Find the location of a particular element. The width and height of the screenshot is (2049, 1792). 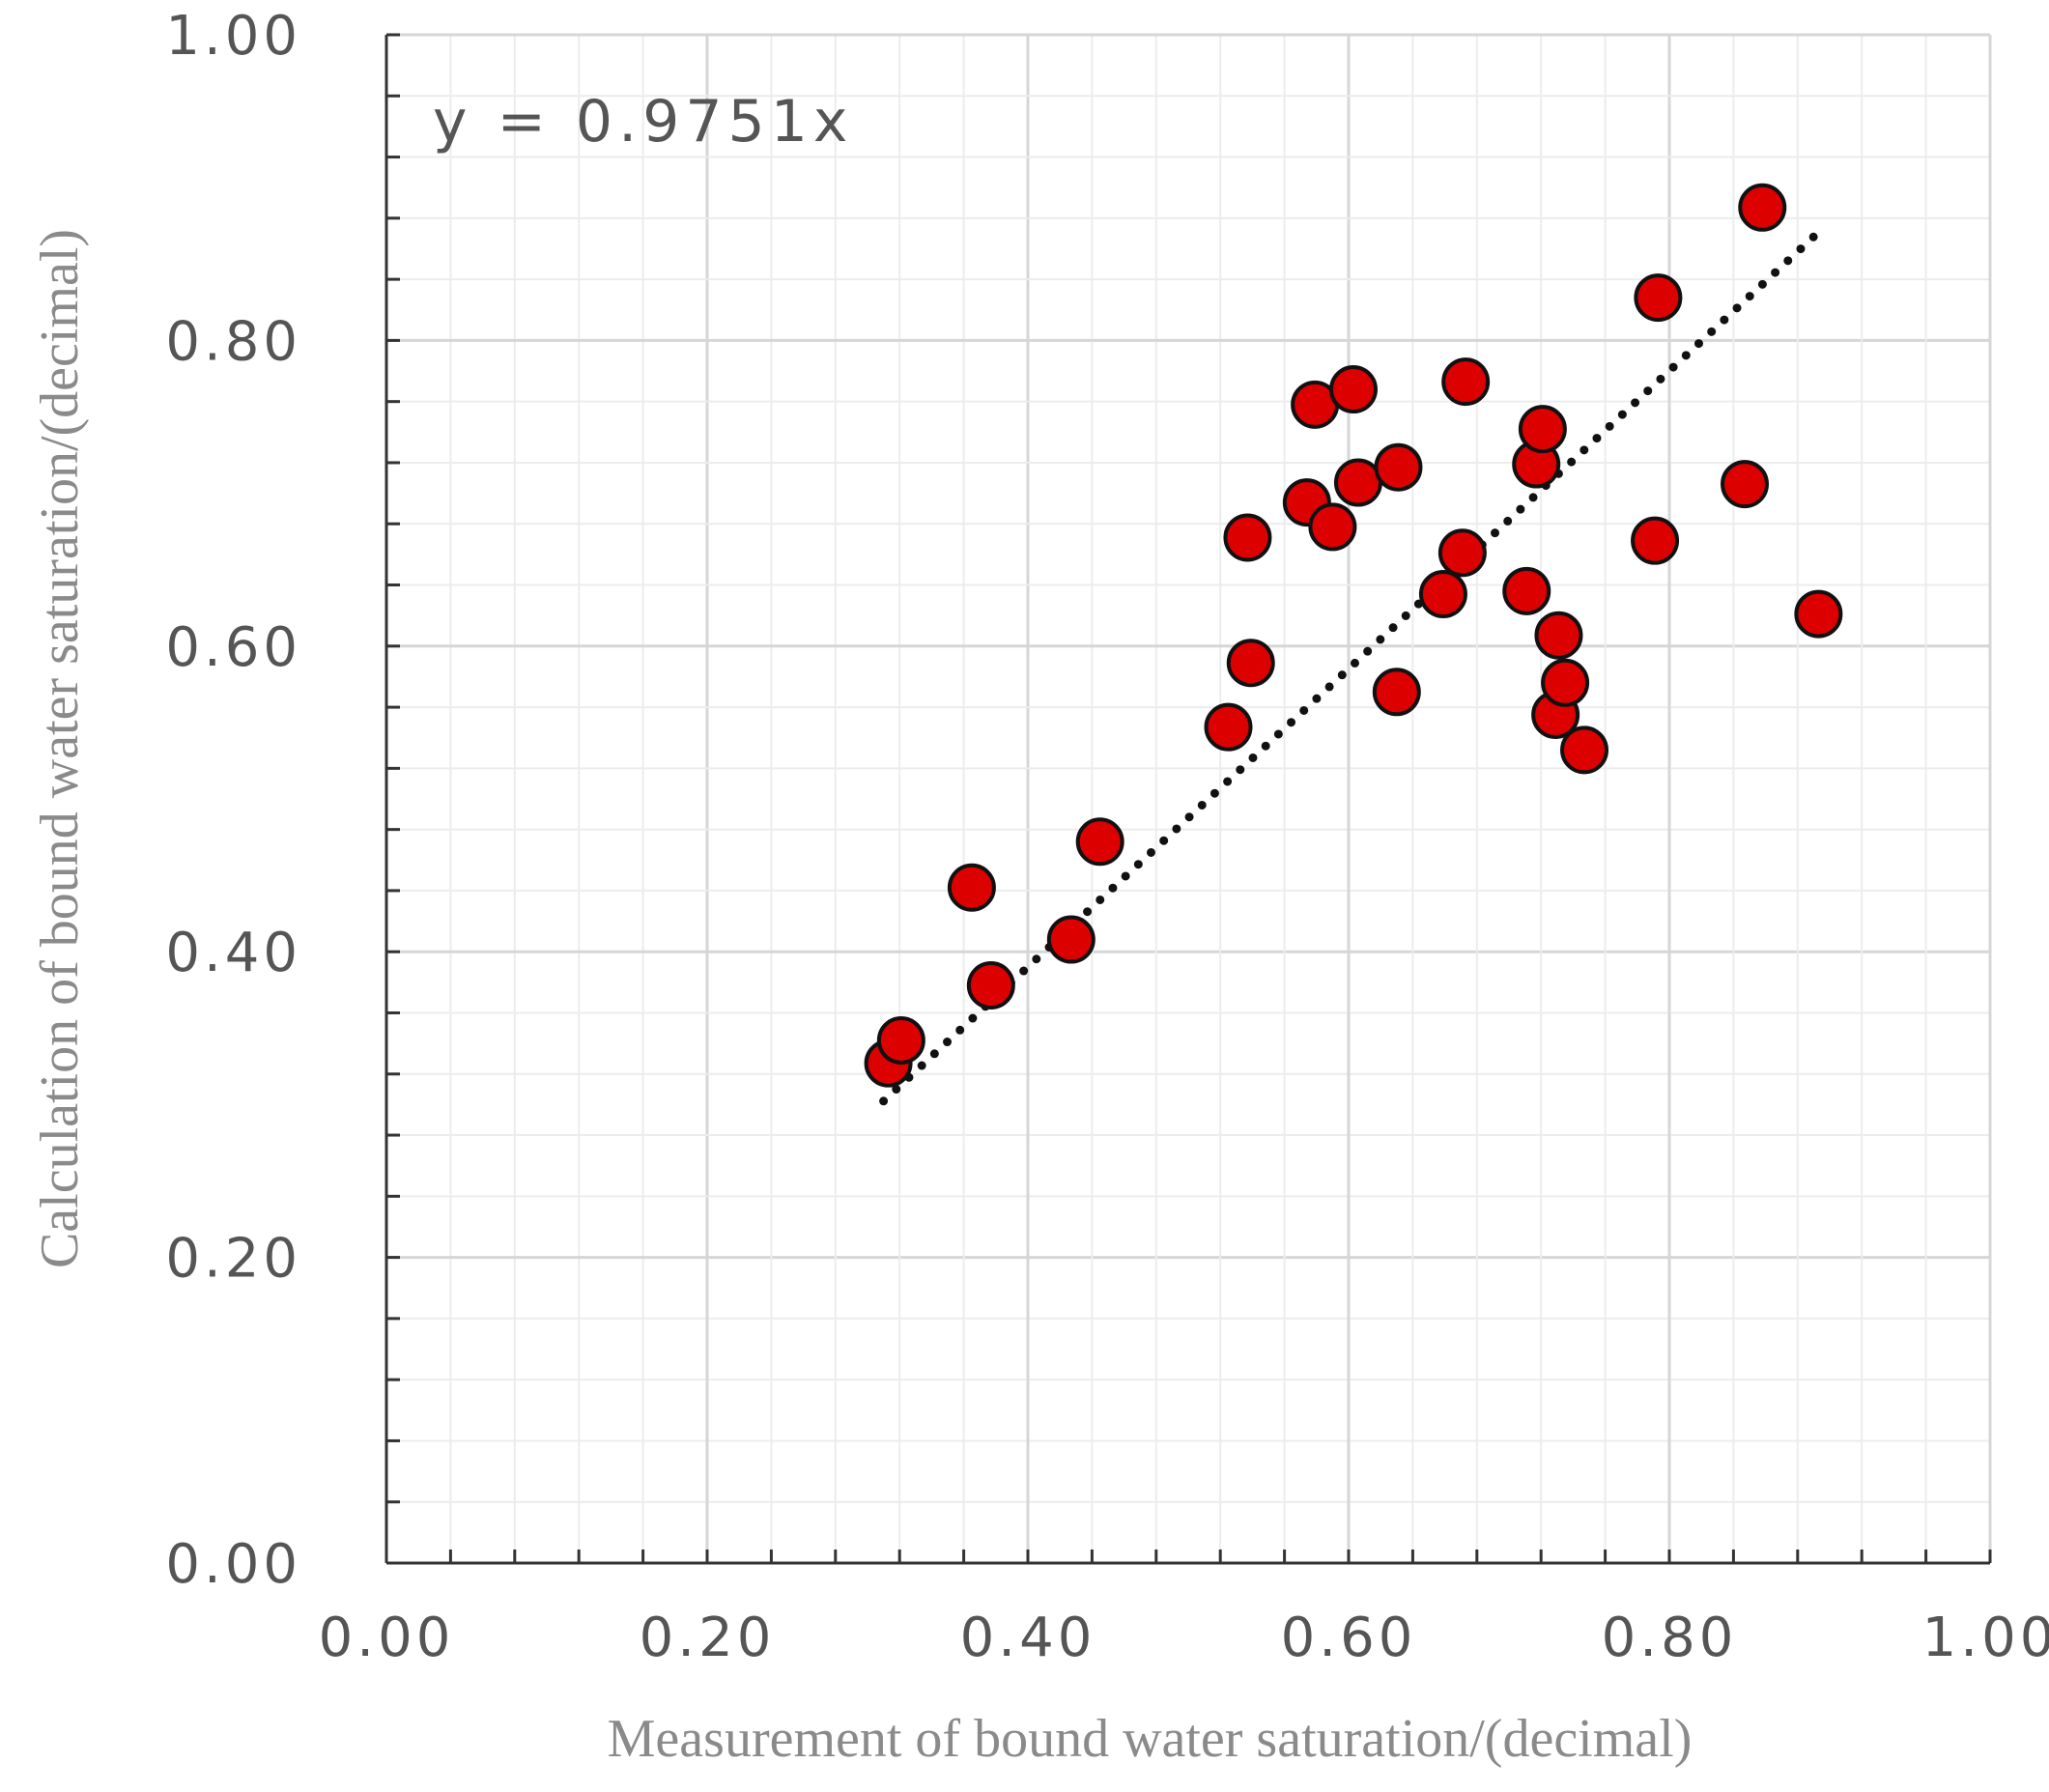

equation-annotation: y = 0.9751x is located at coordinates (643, 122).